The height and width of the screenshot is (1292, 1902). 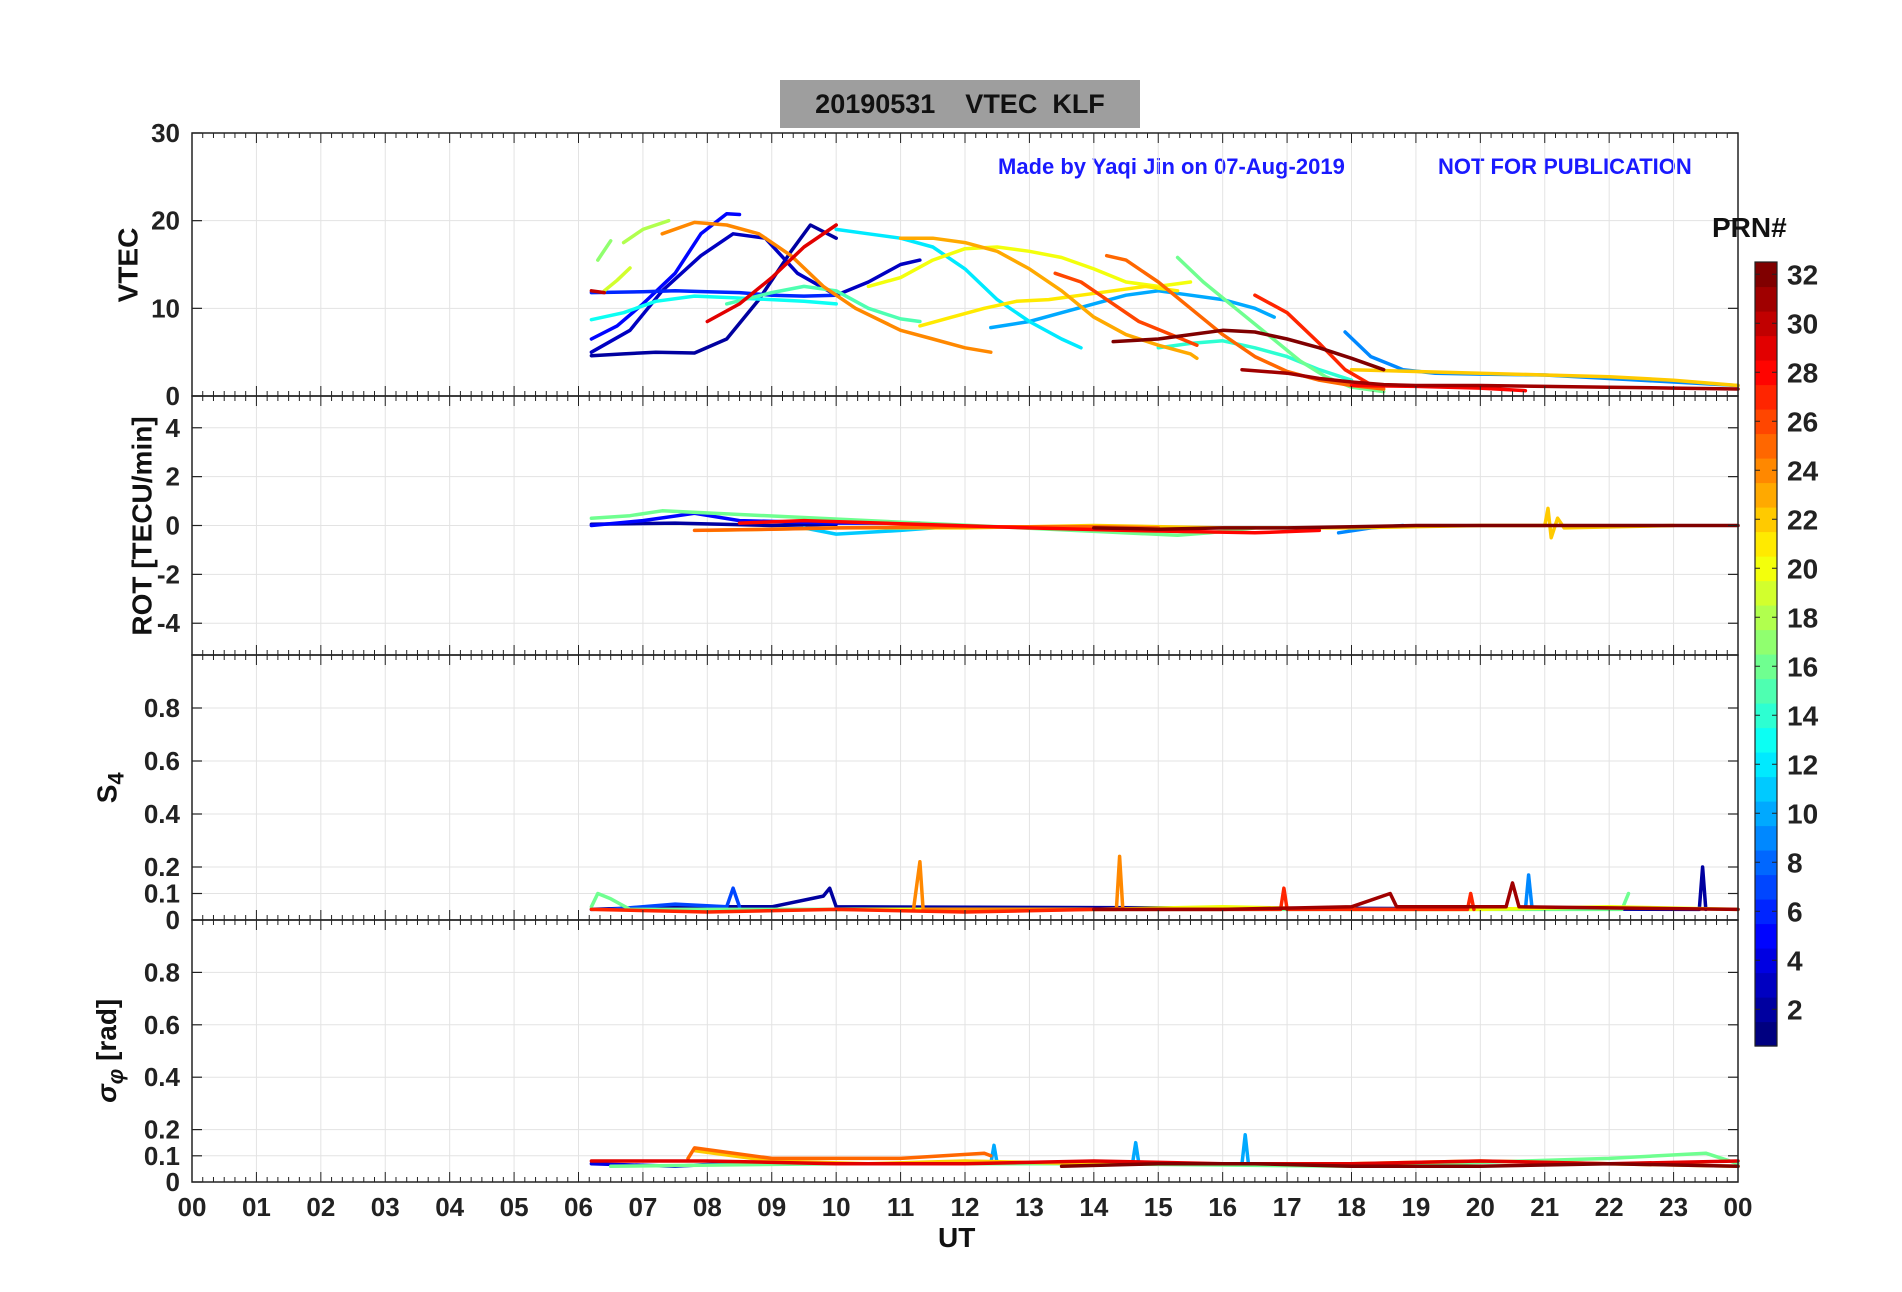 I want to click on colorbar-tick-label: 4, so click(x=1795, y=960).